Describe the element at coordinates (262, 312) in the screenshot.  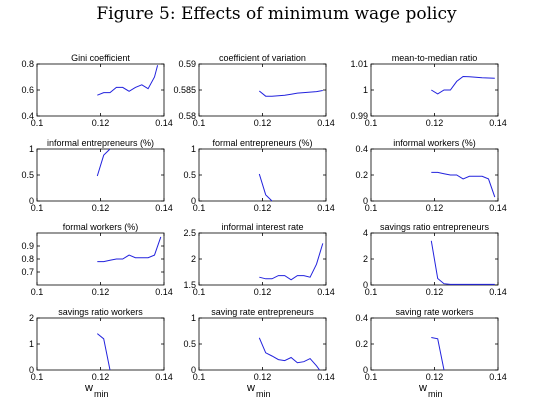
I see `subplot-title: saving rate entrepreneurs` at that location.